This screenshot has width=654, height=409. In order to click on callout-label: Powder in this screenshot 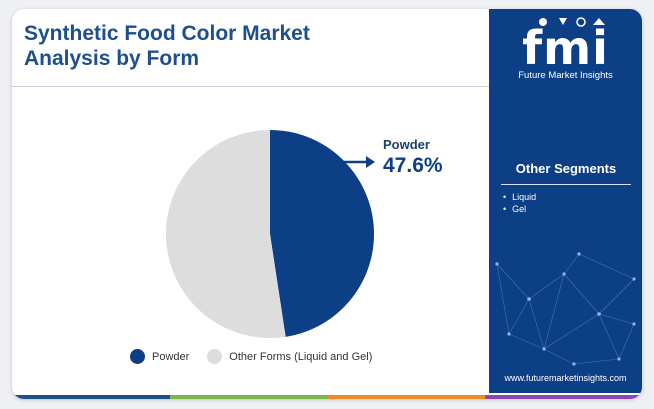, I will do `click(406, 144)`.